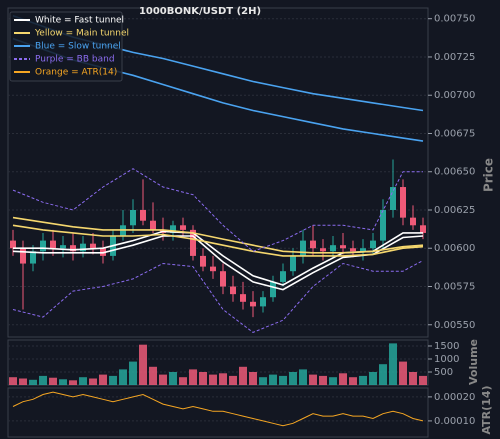 Image resolution: width=500 pixels, height=439 pixels. Describe the element at coordinates (489, 175) in the screenshot. I see `y-axis-label: Price` at that location.